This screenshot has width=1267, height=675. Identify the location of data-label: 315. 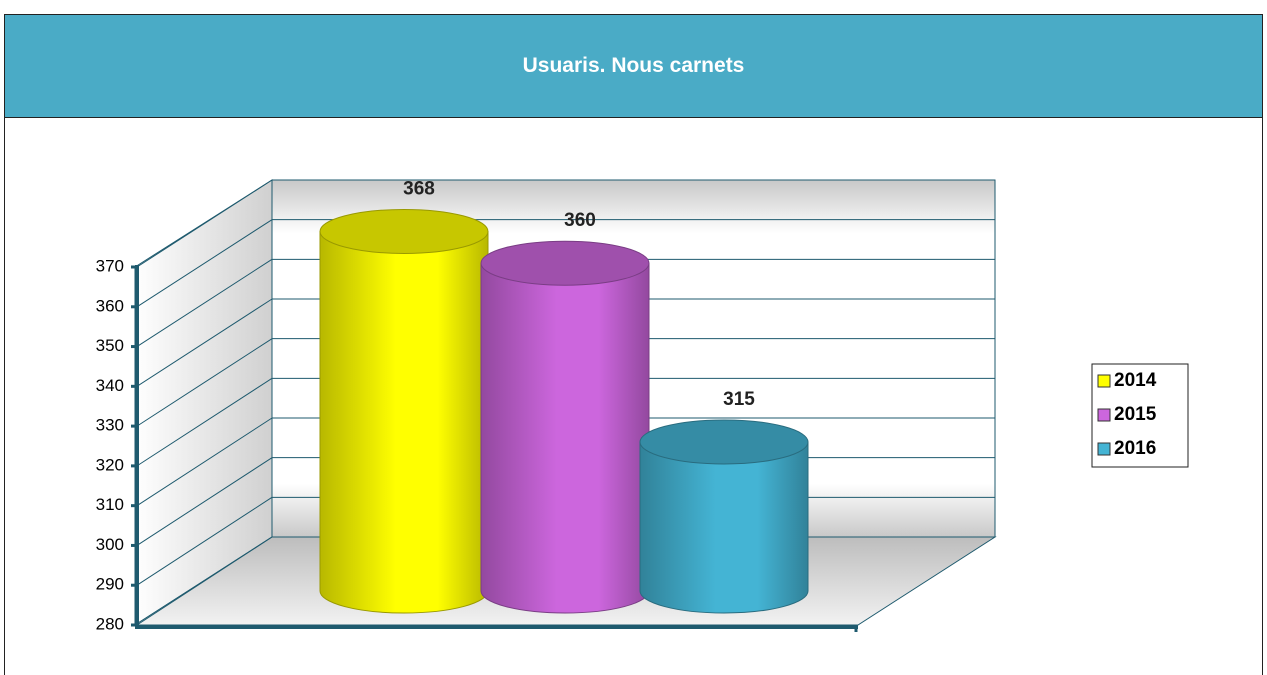
(739, 399).